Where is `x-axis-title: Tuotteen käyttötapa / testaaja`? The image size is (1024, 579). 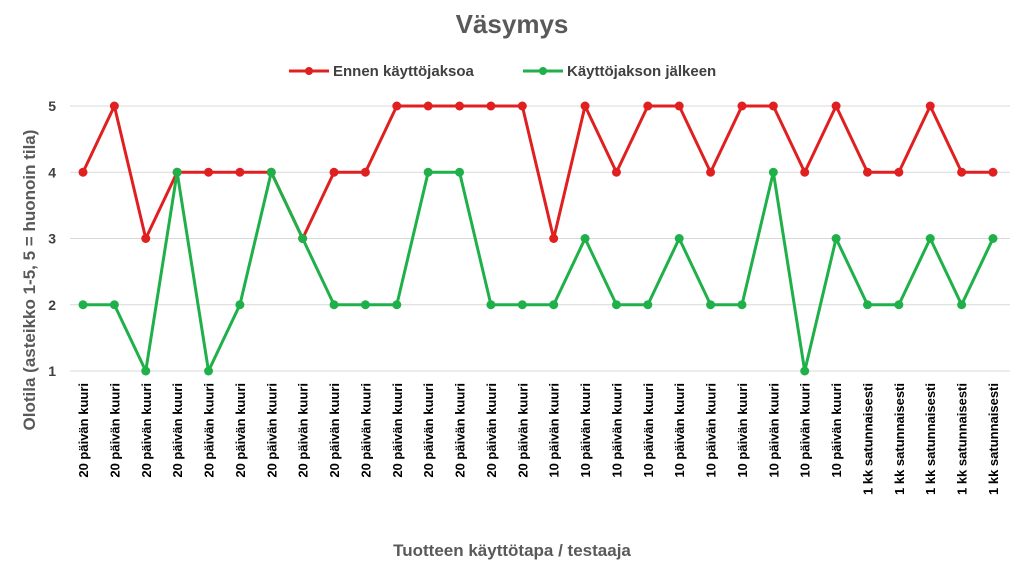
x-axis-title: Tuotteen käyttötapa / testaaja is located at coordinates (512, 550).